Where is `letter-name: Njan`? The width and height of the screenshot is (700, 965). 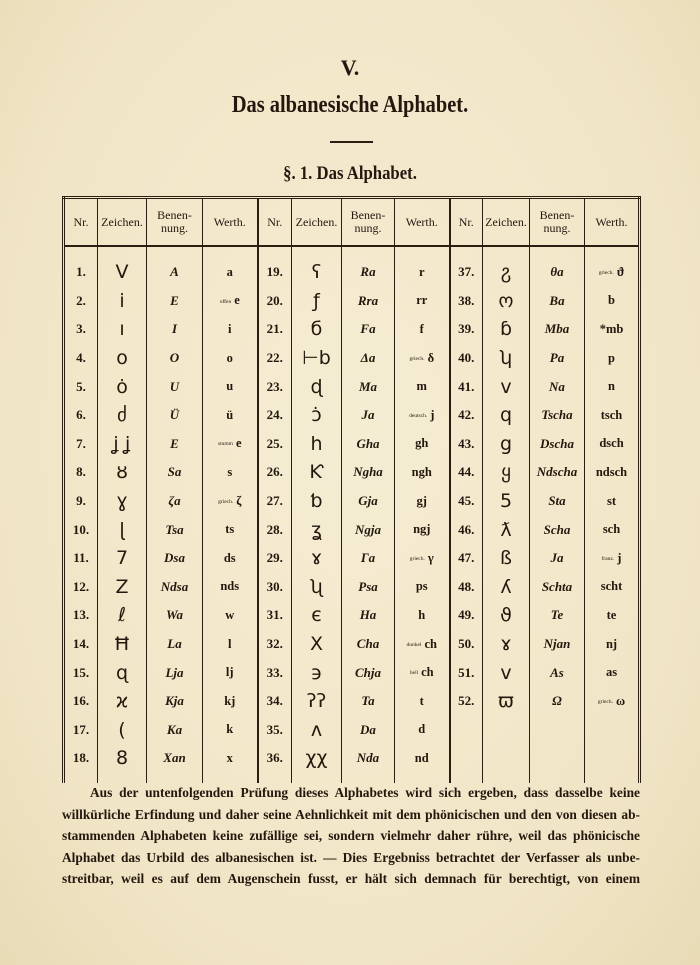
letter-name: Njan is located at coordinates (557, 644).